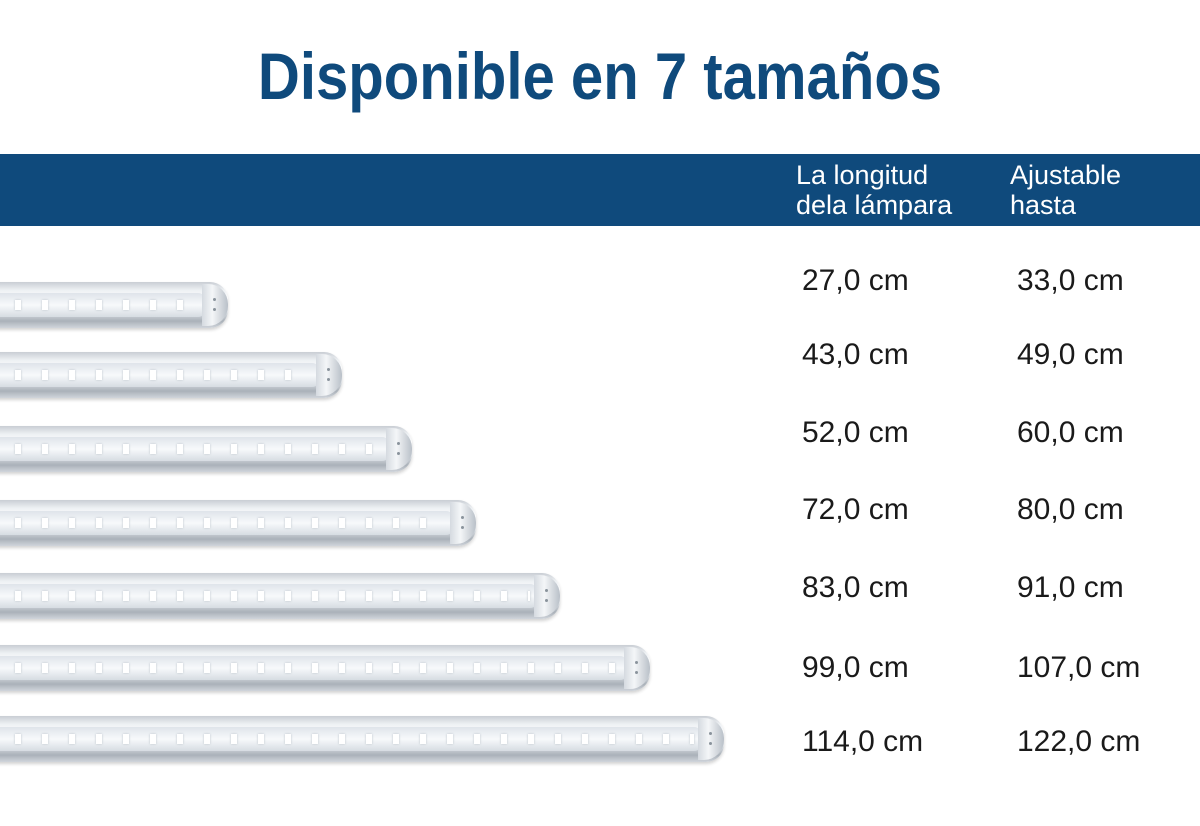 This screenshot has height=826, width=1200. I want to click on adjustable-value: 107,0 cm, so click(1079, 667).